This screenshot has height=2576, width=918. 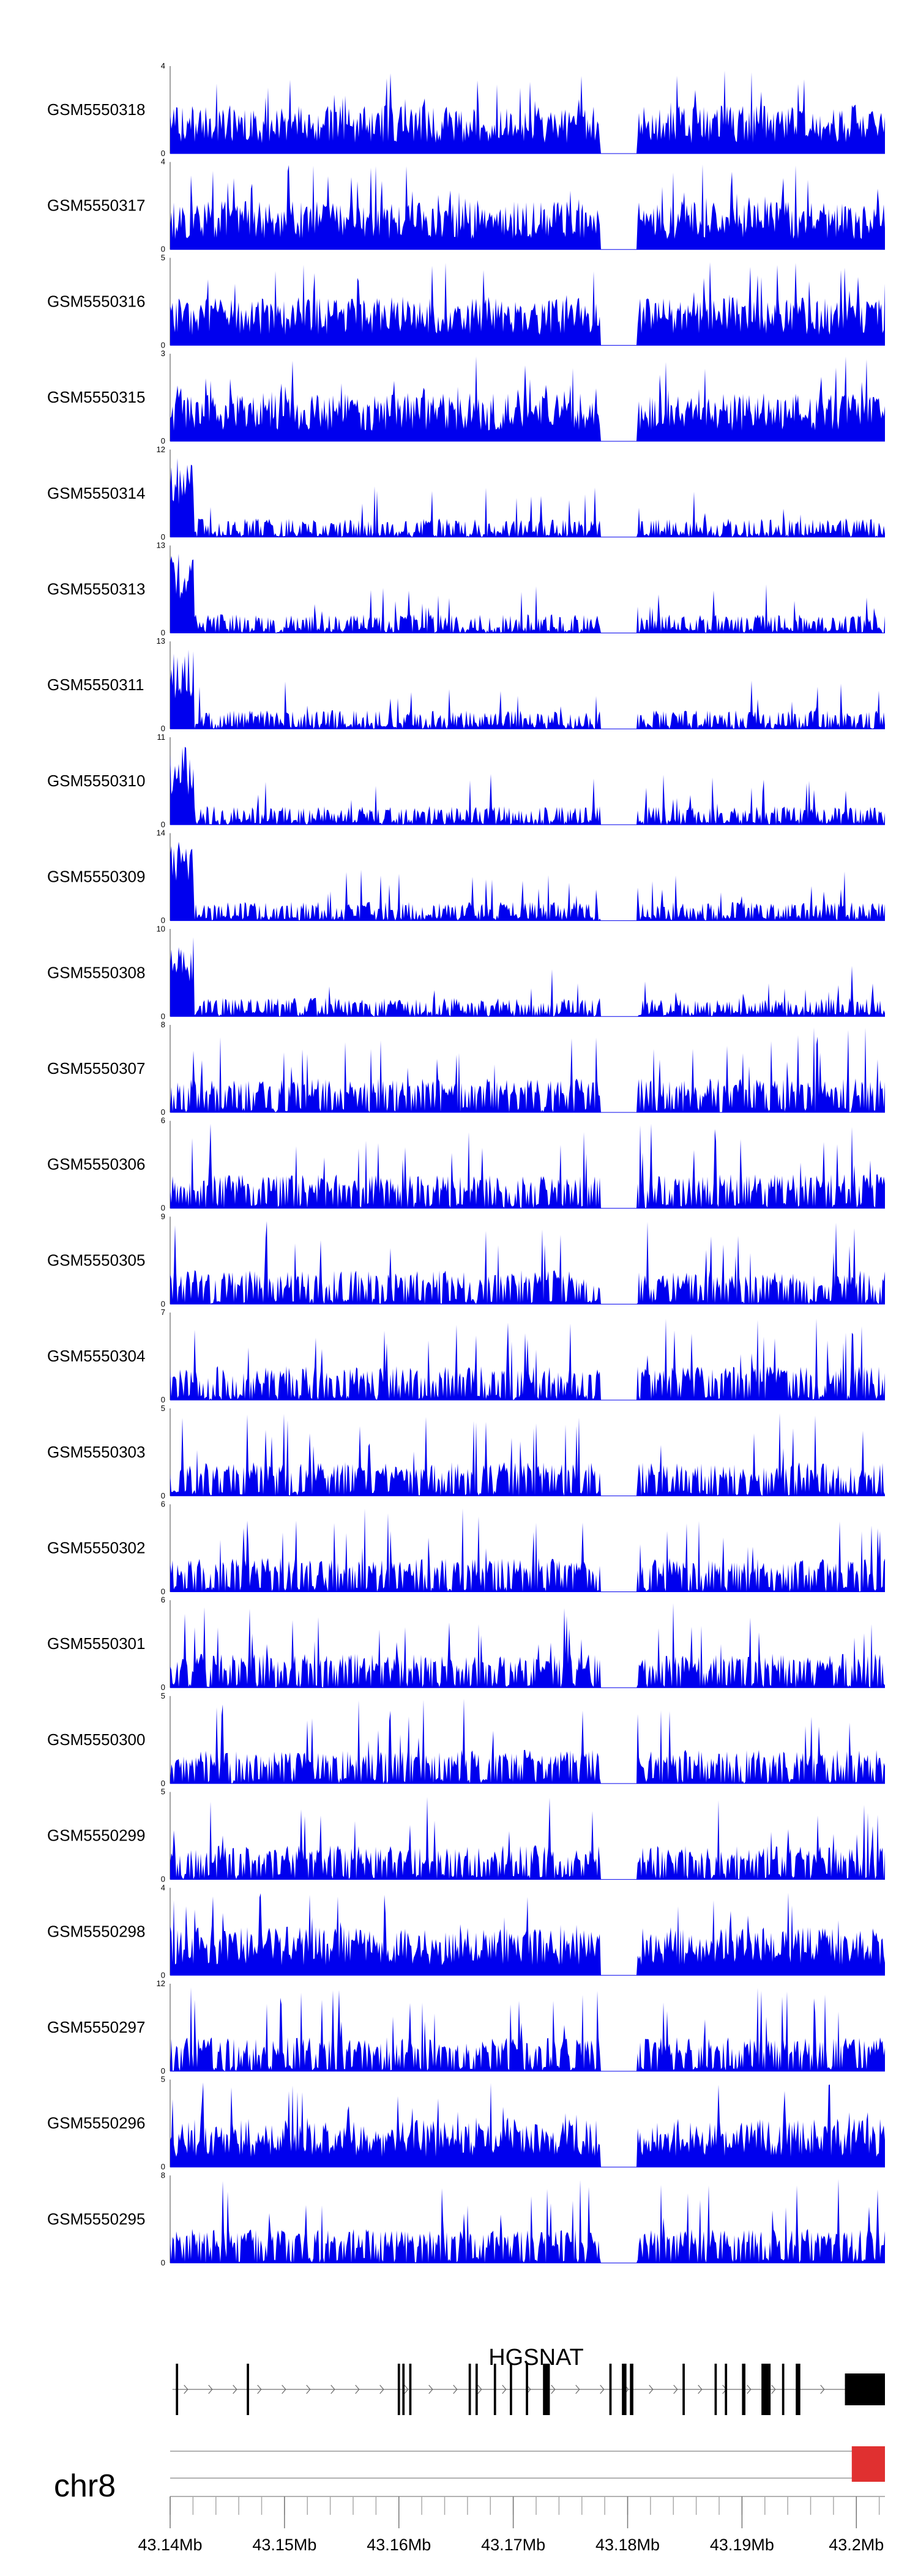 What do you see at coordinates (466, 1931) in the screenshot?
I see `coverage-track: GSM5550298 4 0` at bounding box center [466, 1931].